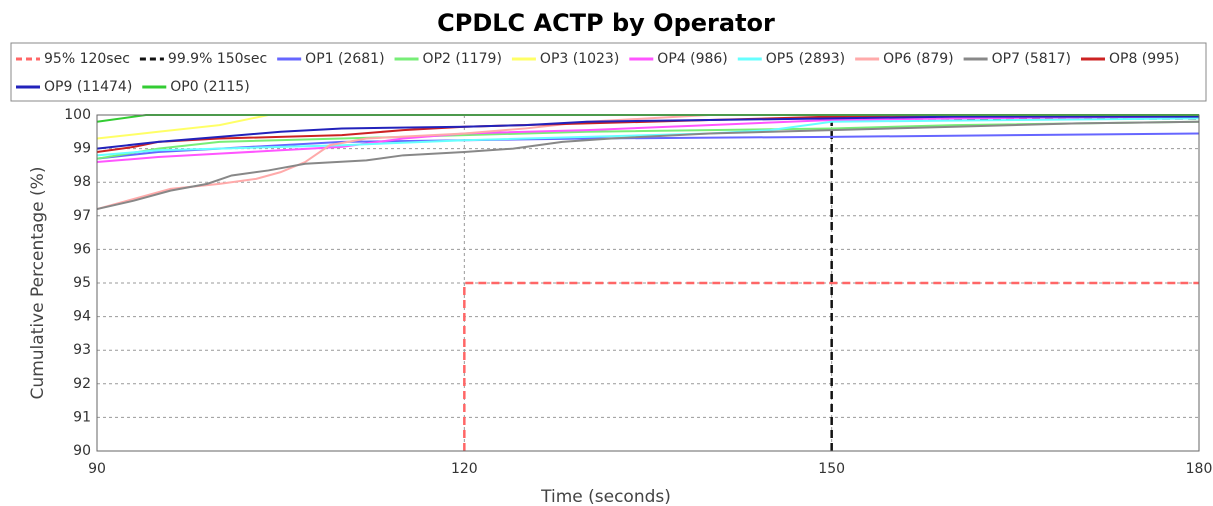 Image resolution: width=1213 pixels, height=506 pixels. What do you see at coordinates (82, 182) in the screenshot?
I see `y-tick-label: 98` at bounding box center [82, 182].